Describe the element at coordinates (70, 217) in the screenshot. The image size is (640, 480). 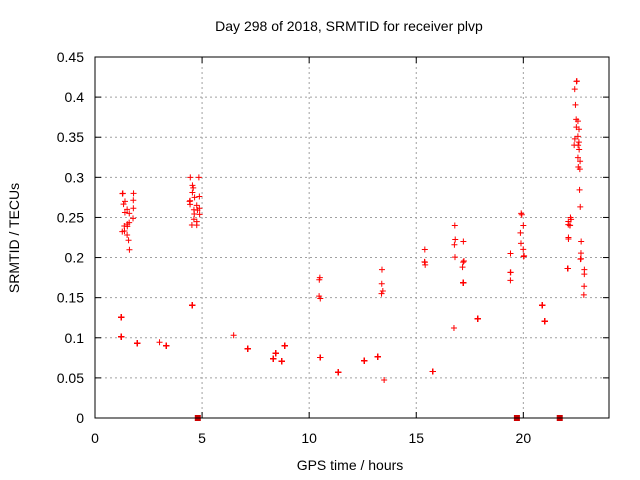
I see `y-tick-label: 0.25` at that location.